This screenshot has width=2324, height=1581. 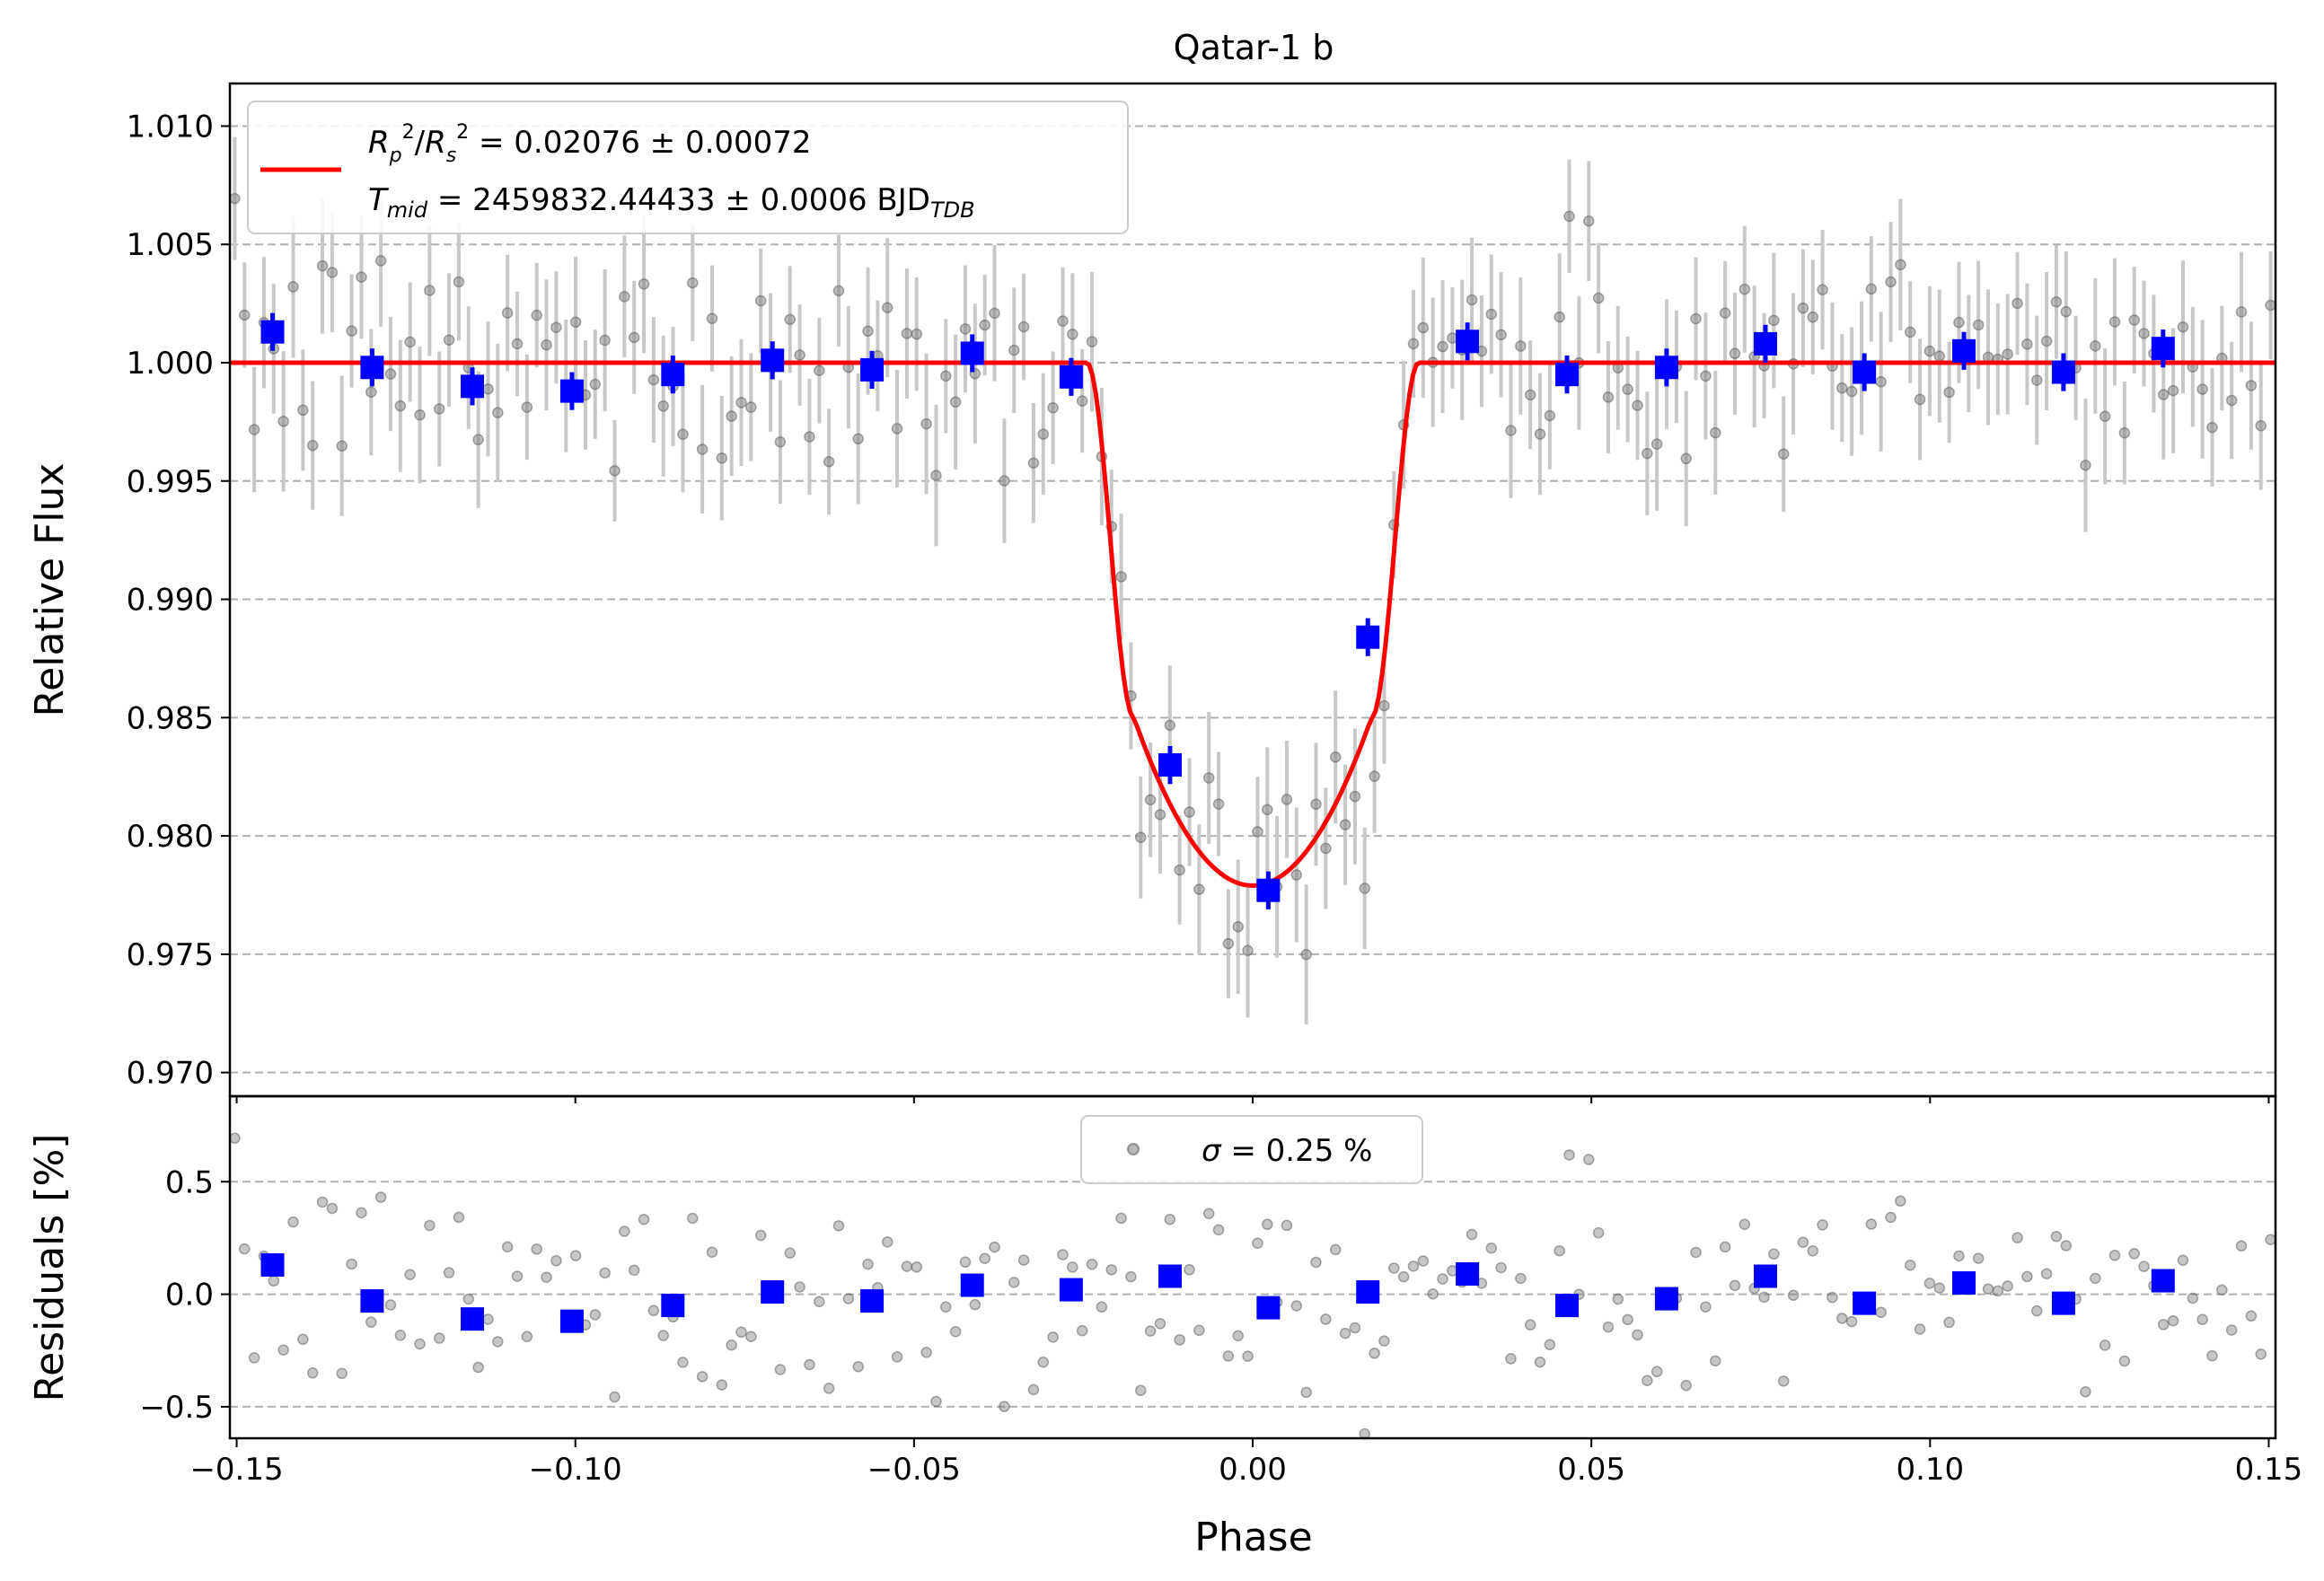 I want to click on top-ytick-label: 1.000, so click(x=171, y=364).